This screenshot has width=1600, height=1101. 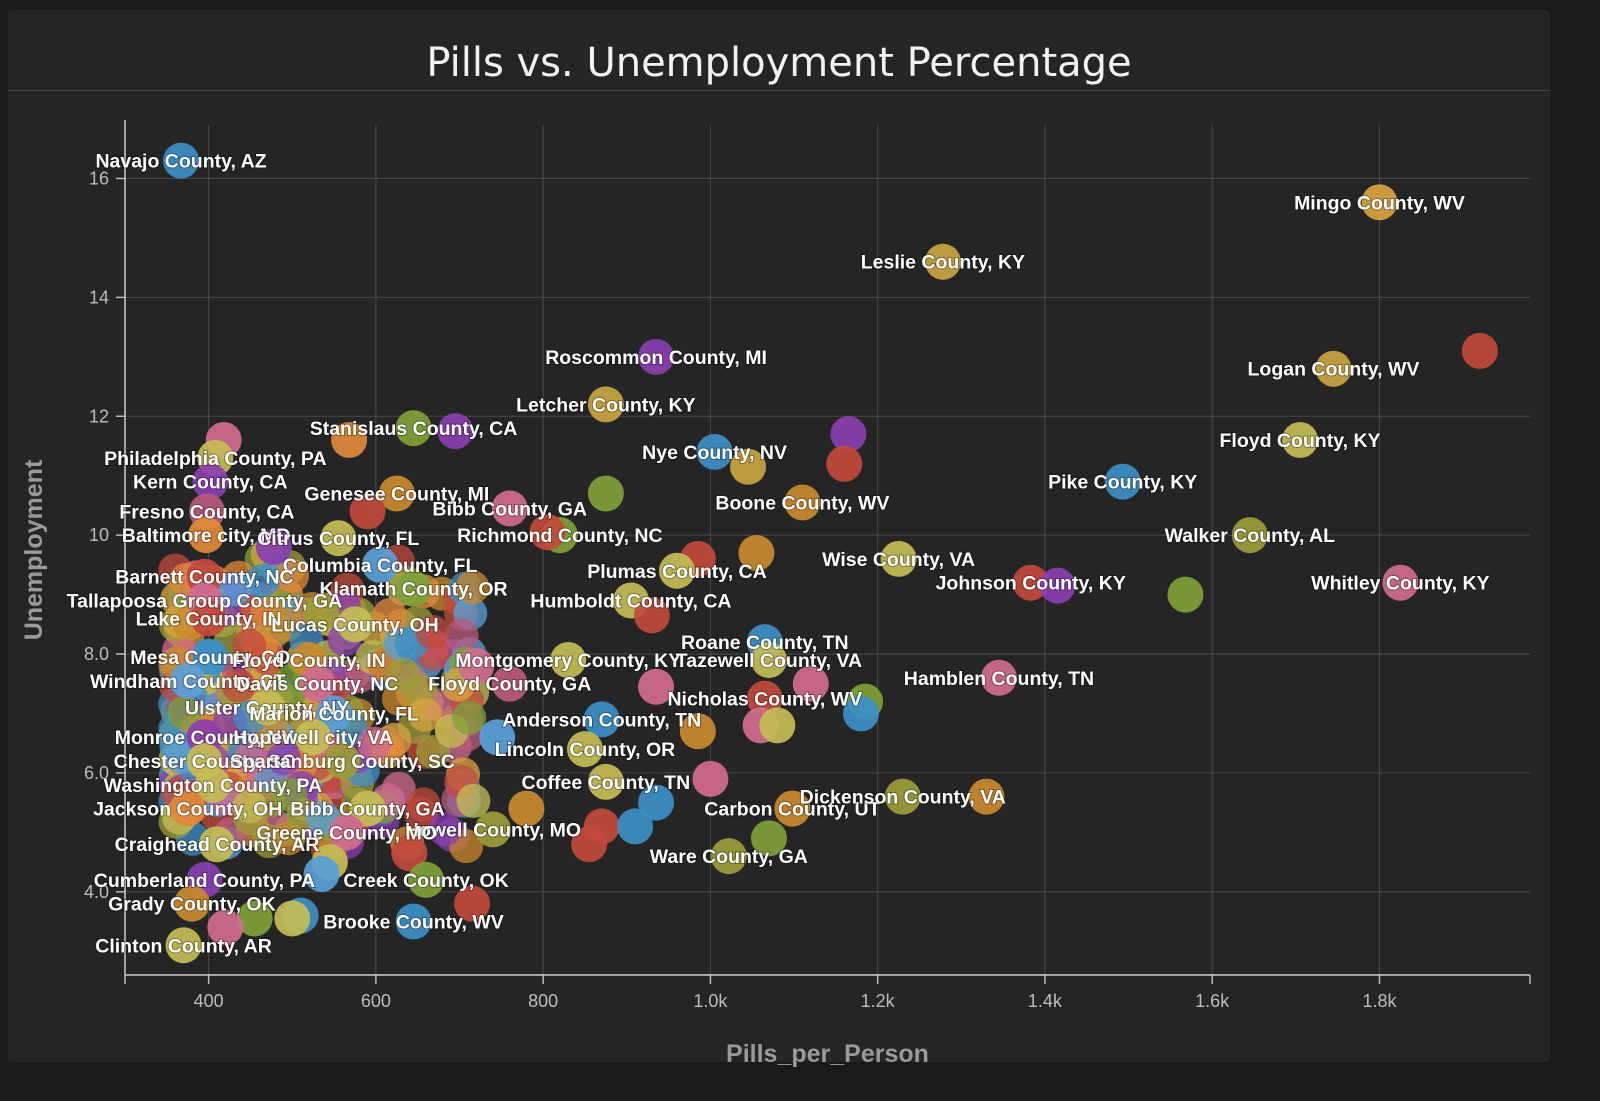 What do you see at coordinates (334, 714) in the screenshot?
I see `point-label: Marion County, FL` at bounding box center [334, 714].